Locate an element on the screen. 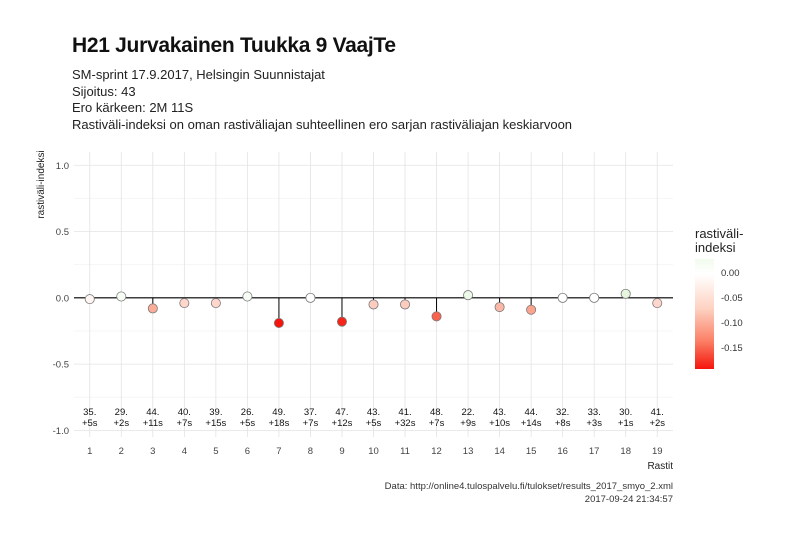 Image resolution: width=787 pixels, height=540 pixels. legend-title: rastiväli- indeksi is located at coordinates (735, 241).